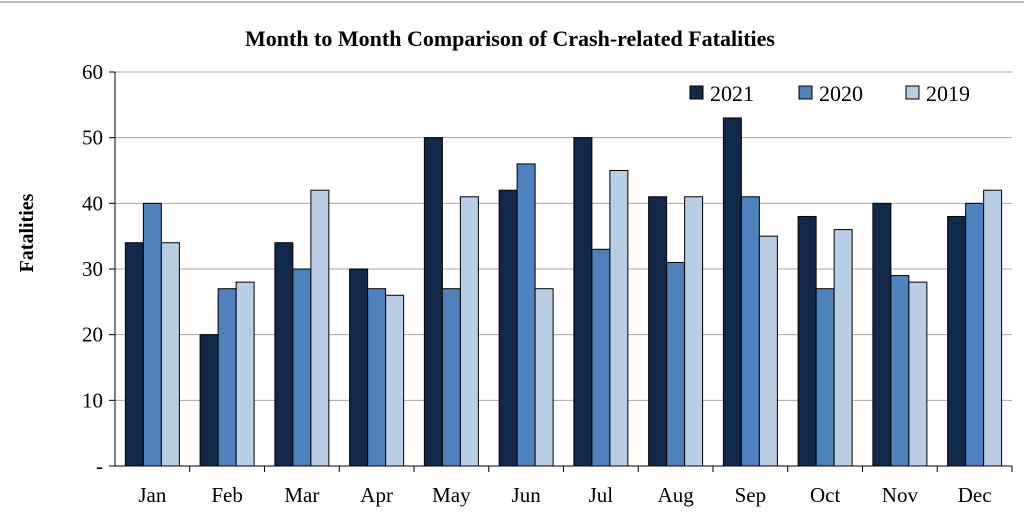  I want to click on bar-2020-aug, so click(676, 364).